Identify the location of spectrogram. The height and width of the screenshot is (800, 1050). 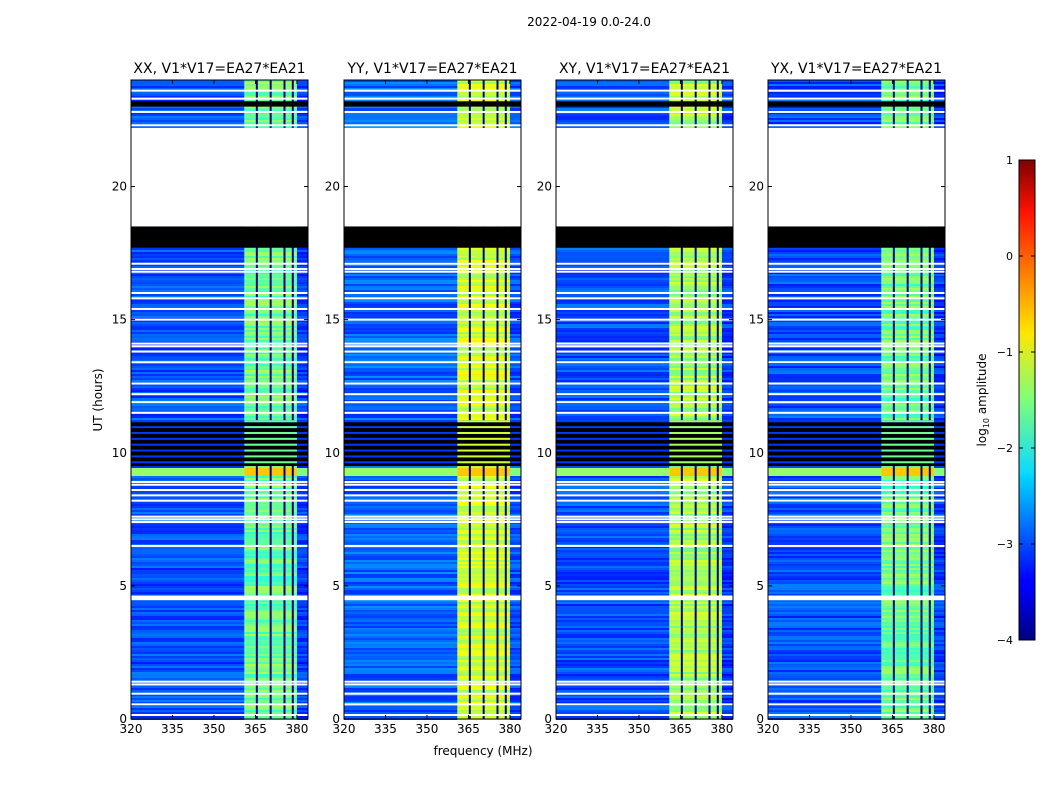
(432, 400).